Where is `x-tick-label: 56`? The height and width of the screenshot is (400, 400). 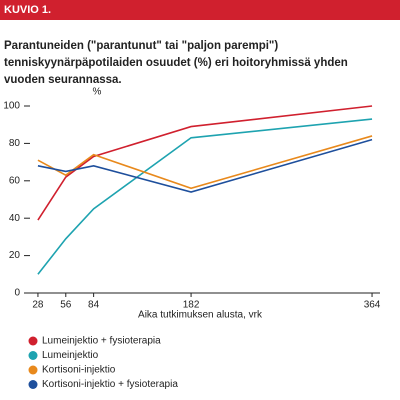
x-tick-label: 56 is located at coordinates (66, 305).